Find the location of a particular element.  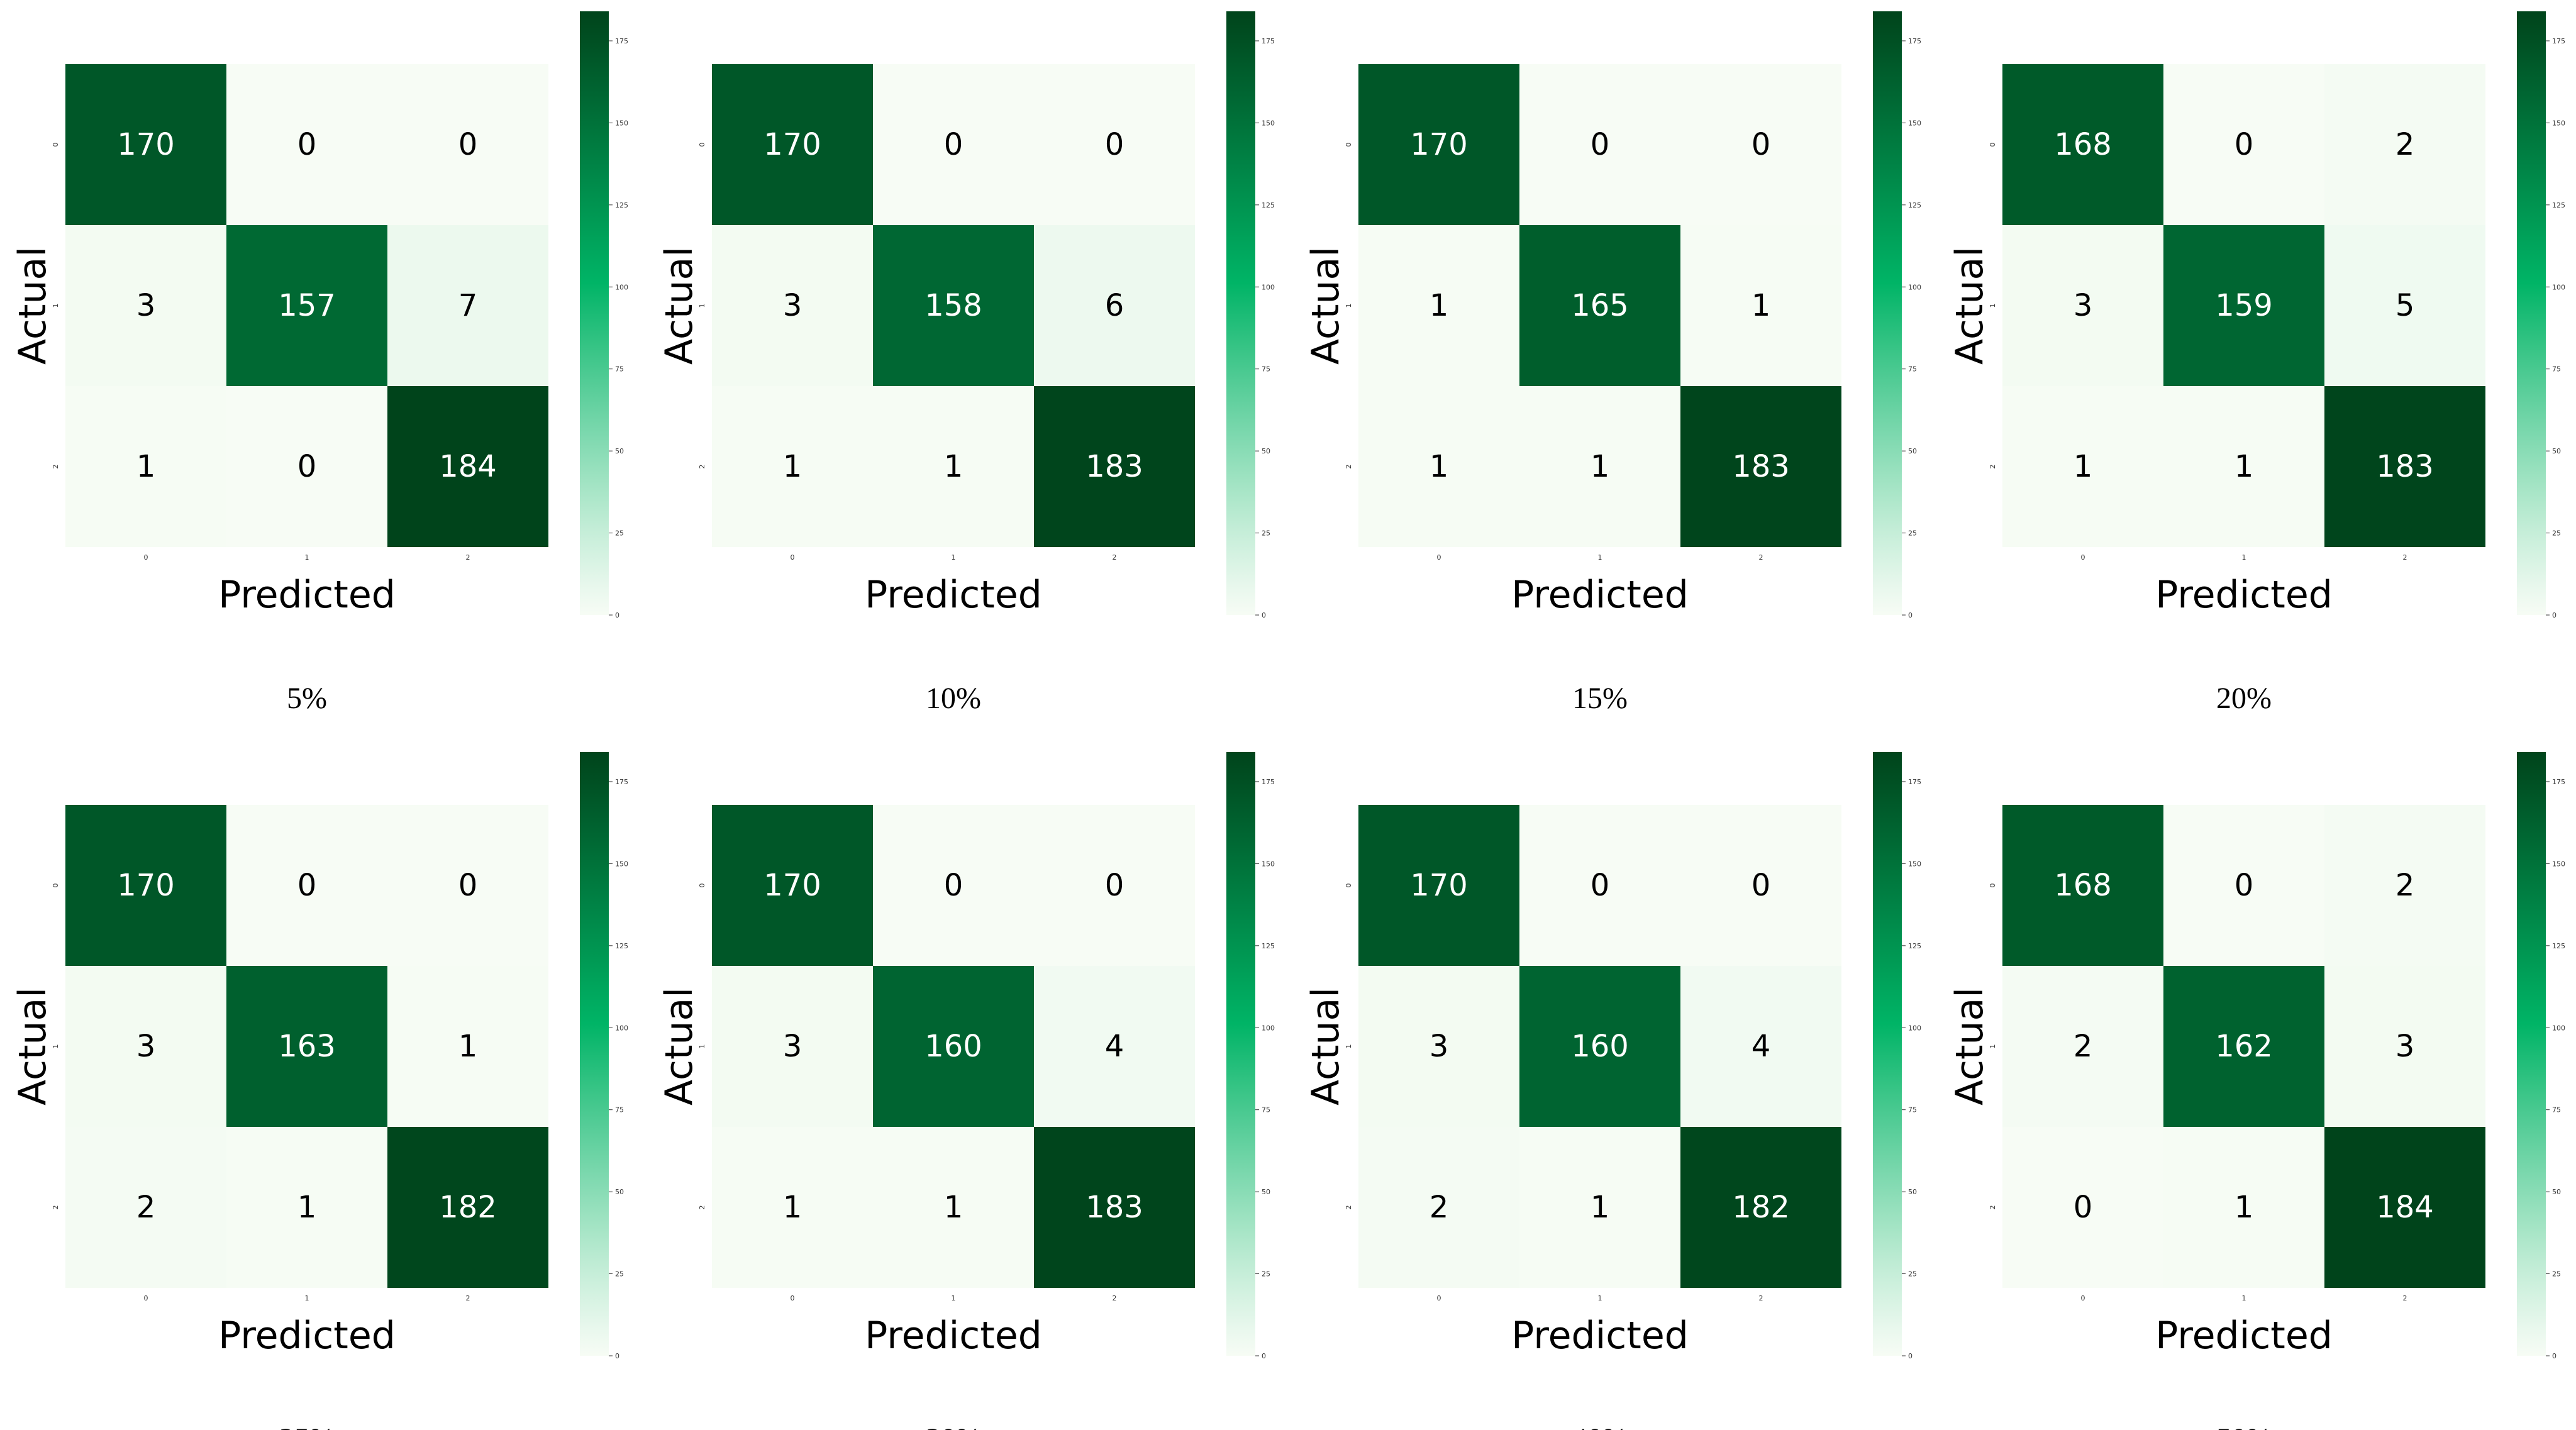

cell-value-label: 168 is located at coordinates (2083, 886).